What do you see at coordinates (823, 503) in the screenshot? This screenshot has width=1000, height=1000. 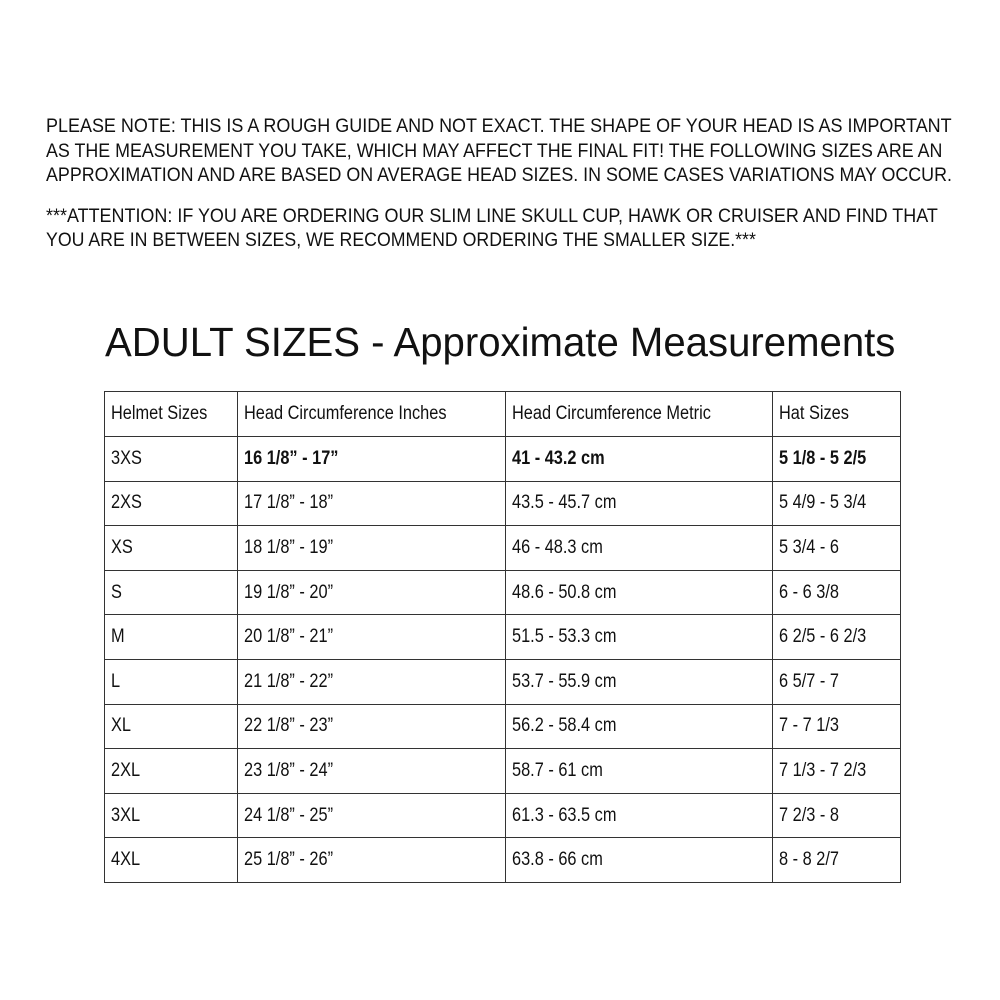 I see `cell-text: 5 4/9 - 5 3/4` at bounding box center [823, 503].